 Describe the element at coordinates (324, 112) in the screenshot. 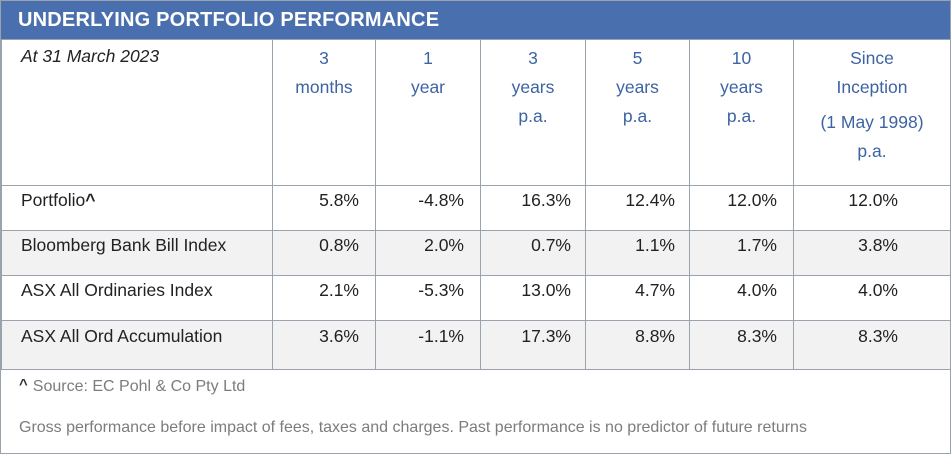

I see `column-header-3-months: 3 months` at that location.